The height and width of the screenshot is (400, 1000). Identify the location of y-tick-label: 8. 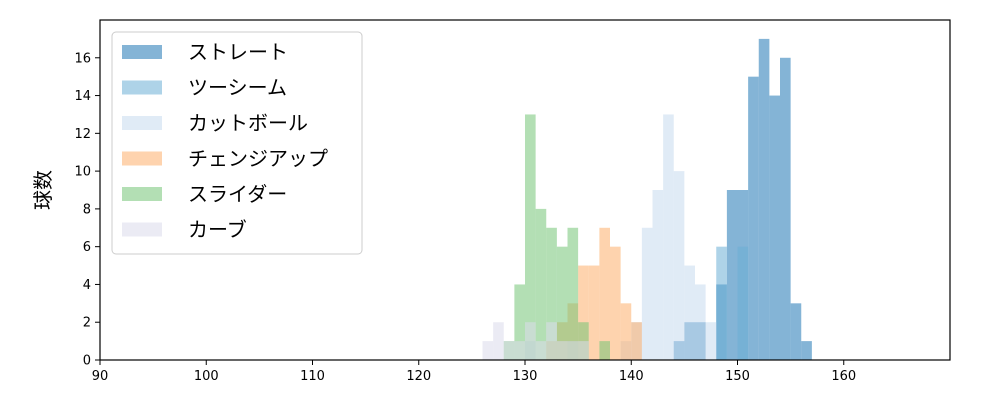
(87, 209).